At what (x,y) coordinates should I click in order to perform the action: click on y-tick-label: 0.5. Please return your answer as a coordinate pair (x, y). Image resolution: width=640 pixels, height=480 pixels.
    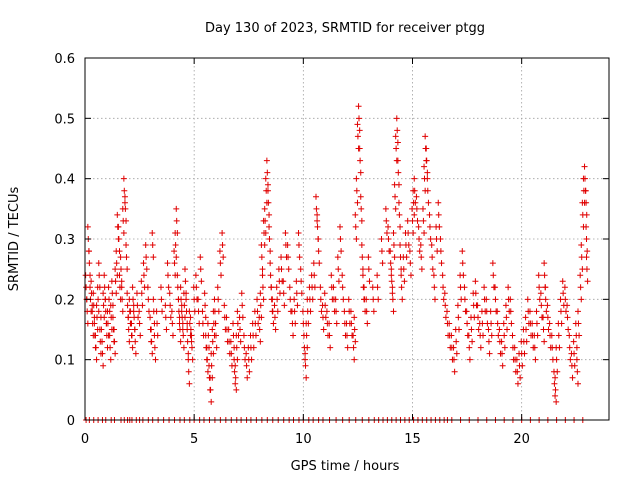
    Looking at the image, I should click on (64, 119).